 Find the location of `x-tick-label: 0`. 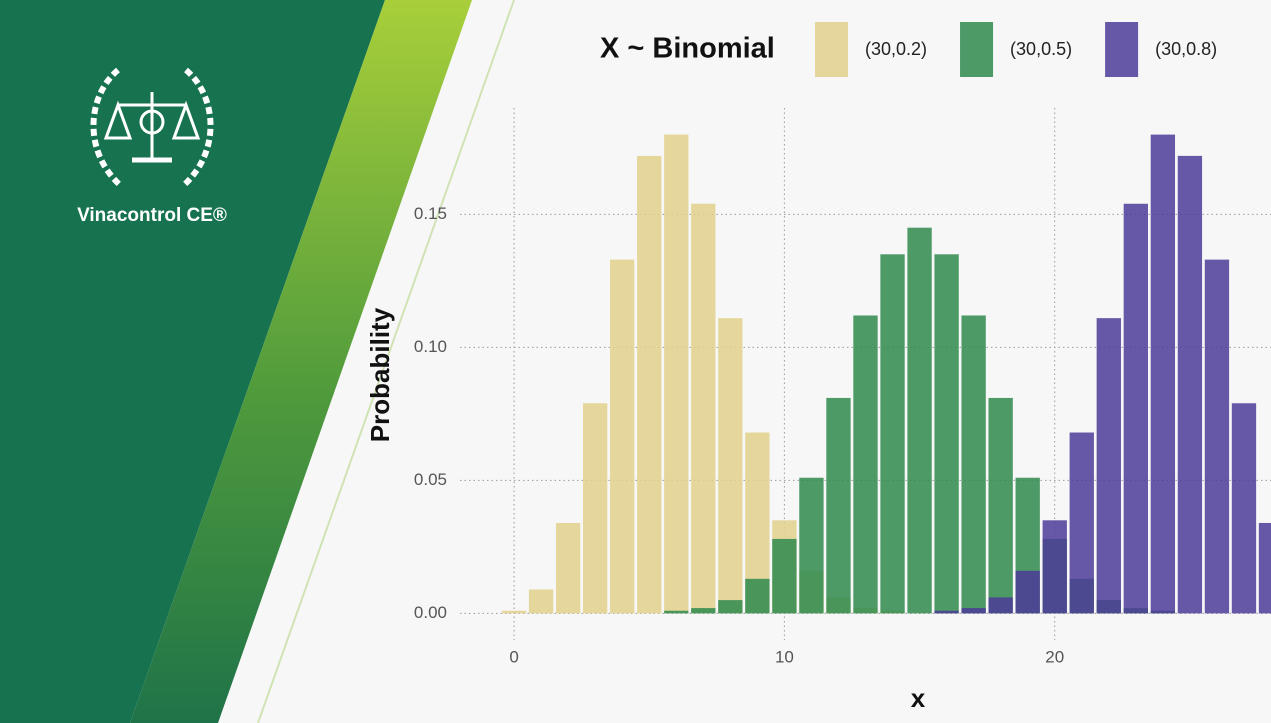

x-tick-label: 0 is located at coordinates (513, 656).